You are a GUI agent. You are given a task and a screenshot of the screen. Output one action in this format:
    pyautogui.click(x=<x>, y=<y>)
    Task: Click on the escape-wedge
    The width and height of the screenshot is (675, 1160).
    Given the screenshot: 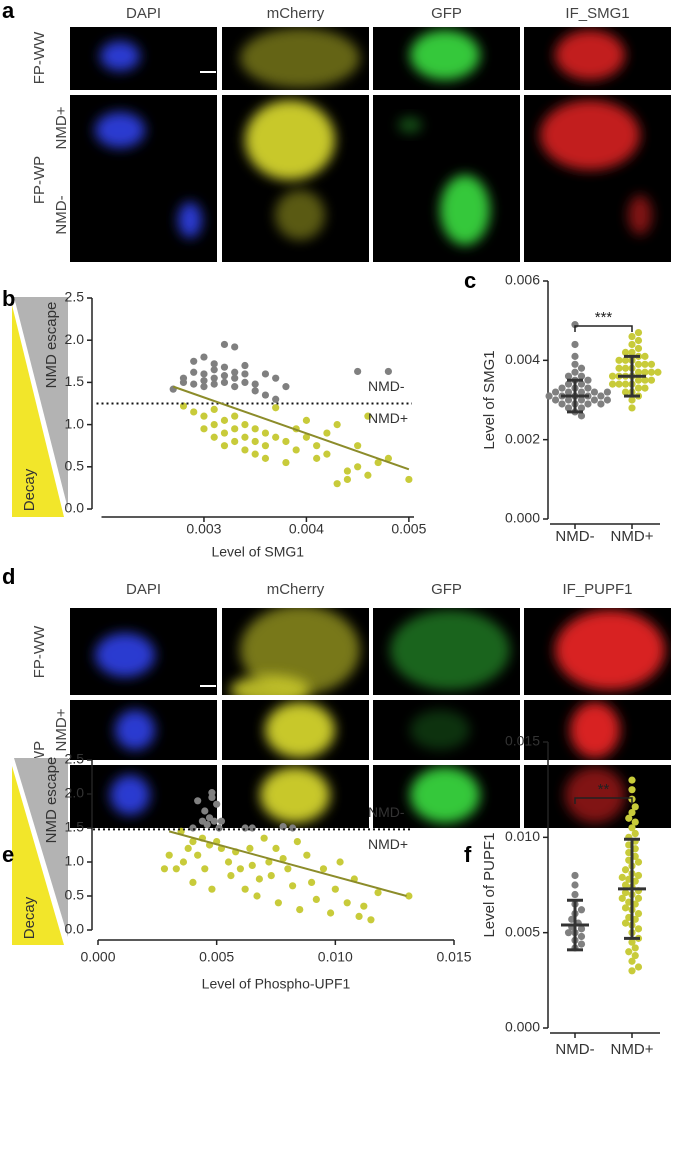 What is the action you would take?
    pyautogui.click(x=41, y=847)
    